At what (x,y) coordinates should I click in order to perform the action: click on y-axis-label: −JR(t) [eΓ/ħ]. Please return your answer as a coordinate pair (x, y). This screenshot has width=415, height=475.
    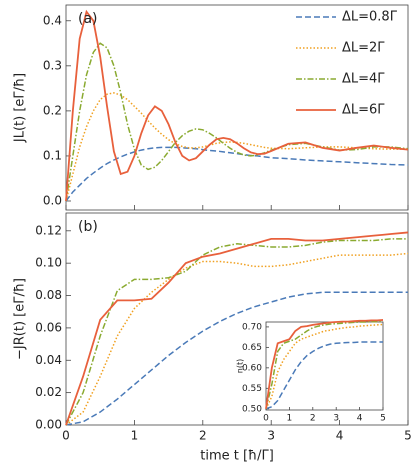
    Looking at the image, I should click on (20, 319).